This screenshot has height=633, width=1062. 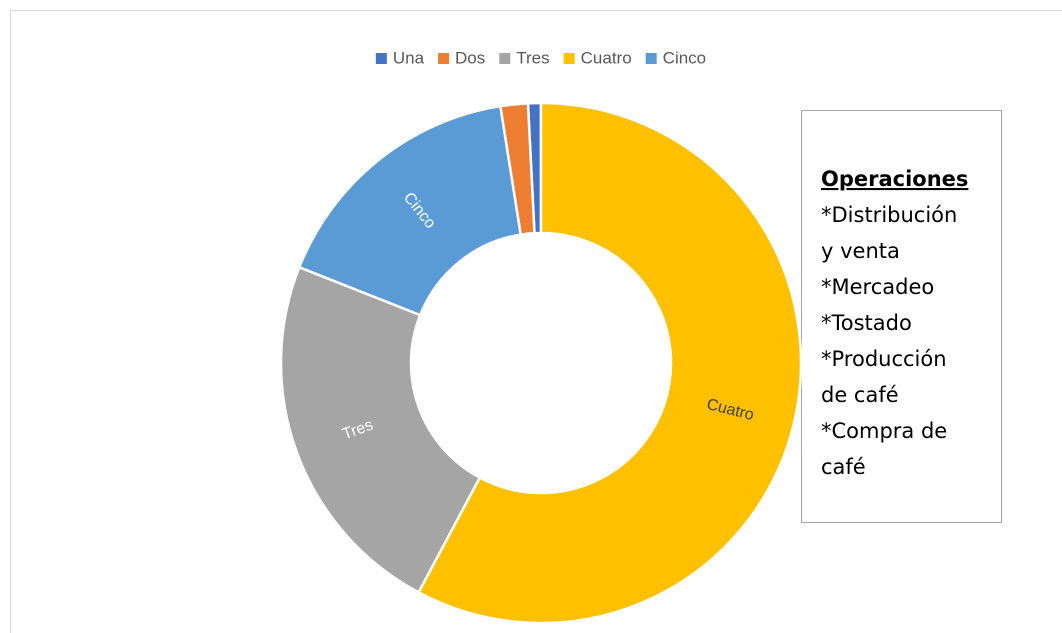 What do you see at coordinates (684, 57) in the screenshot?
I see `legend-label: Cinco` at bounding box center [684, 57].